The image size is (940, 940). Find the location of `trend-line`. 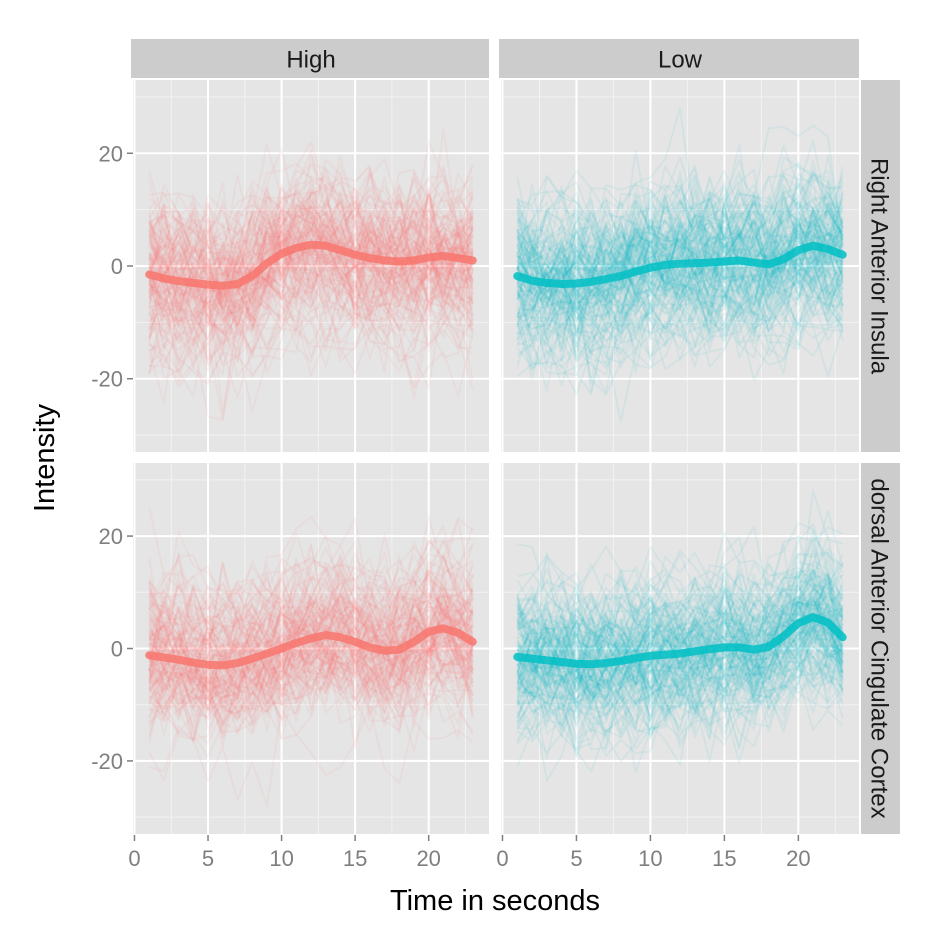

trend-line is located at coordinates (680, 641).